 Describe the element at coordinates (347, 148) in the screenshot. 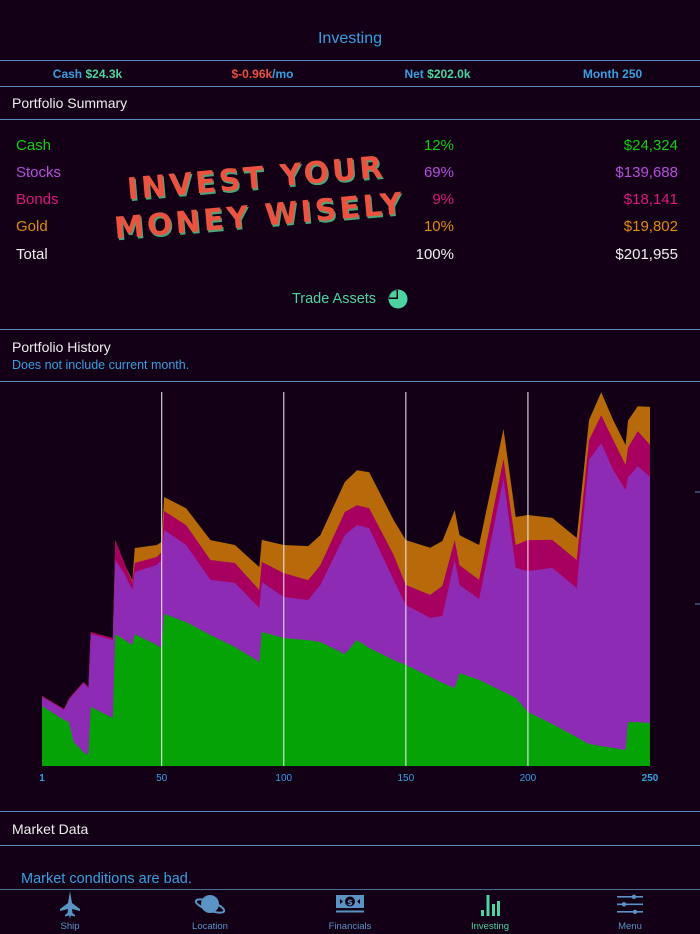

I see `summary-row-cash: Cash 12% $24,324` at that location.